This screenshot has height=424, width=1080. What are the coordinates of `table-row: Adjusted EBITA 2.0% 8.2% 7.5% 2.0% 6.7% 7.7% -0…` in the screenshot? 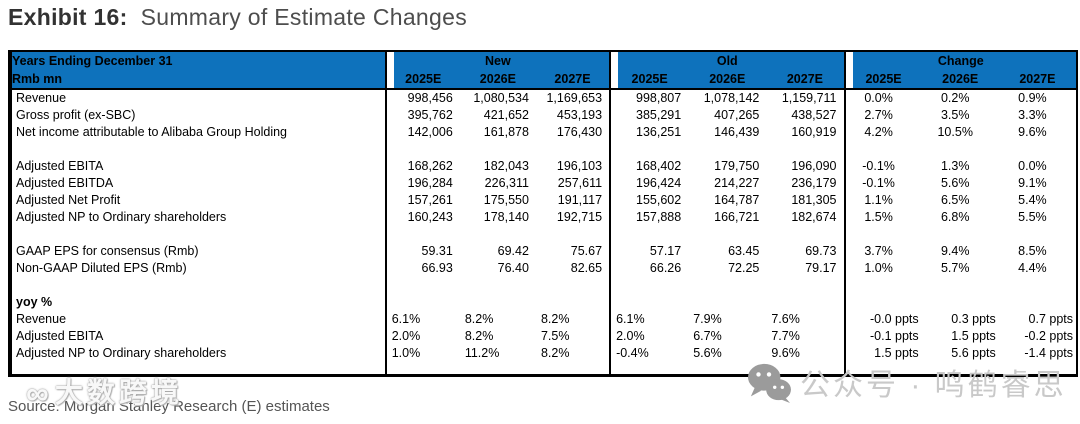 It's located at (543, 336).